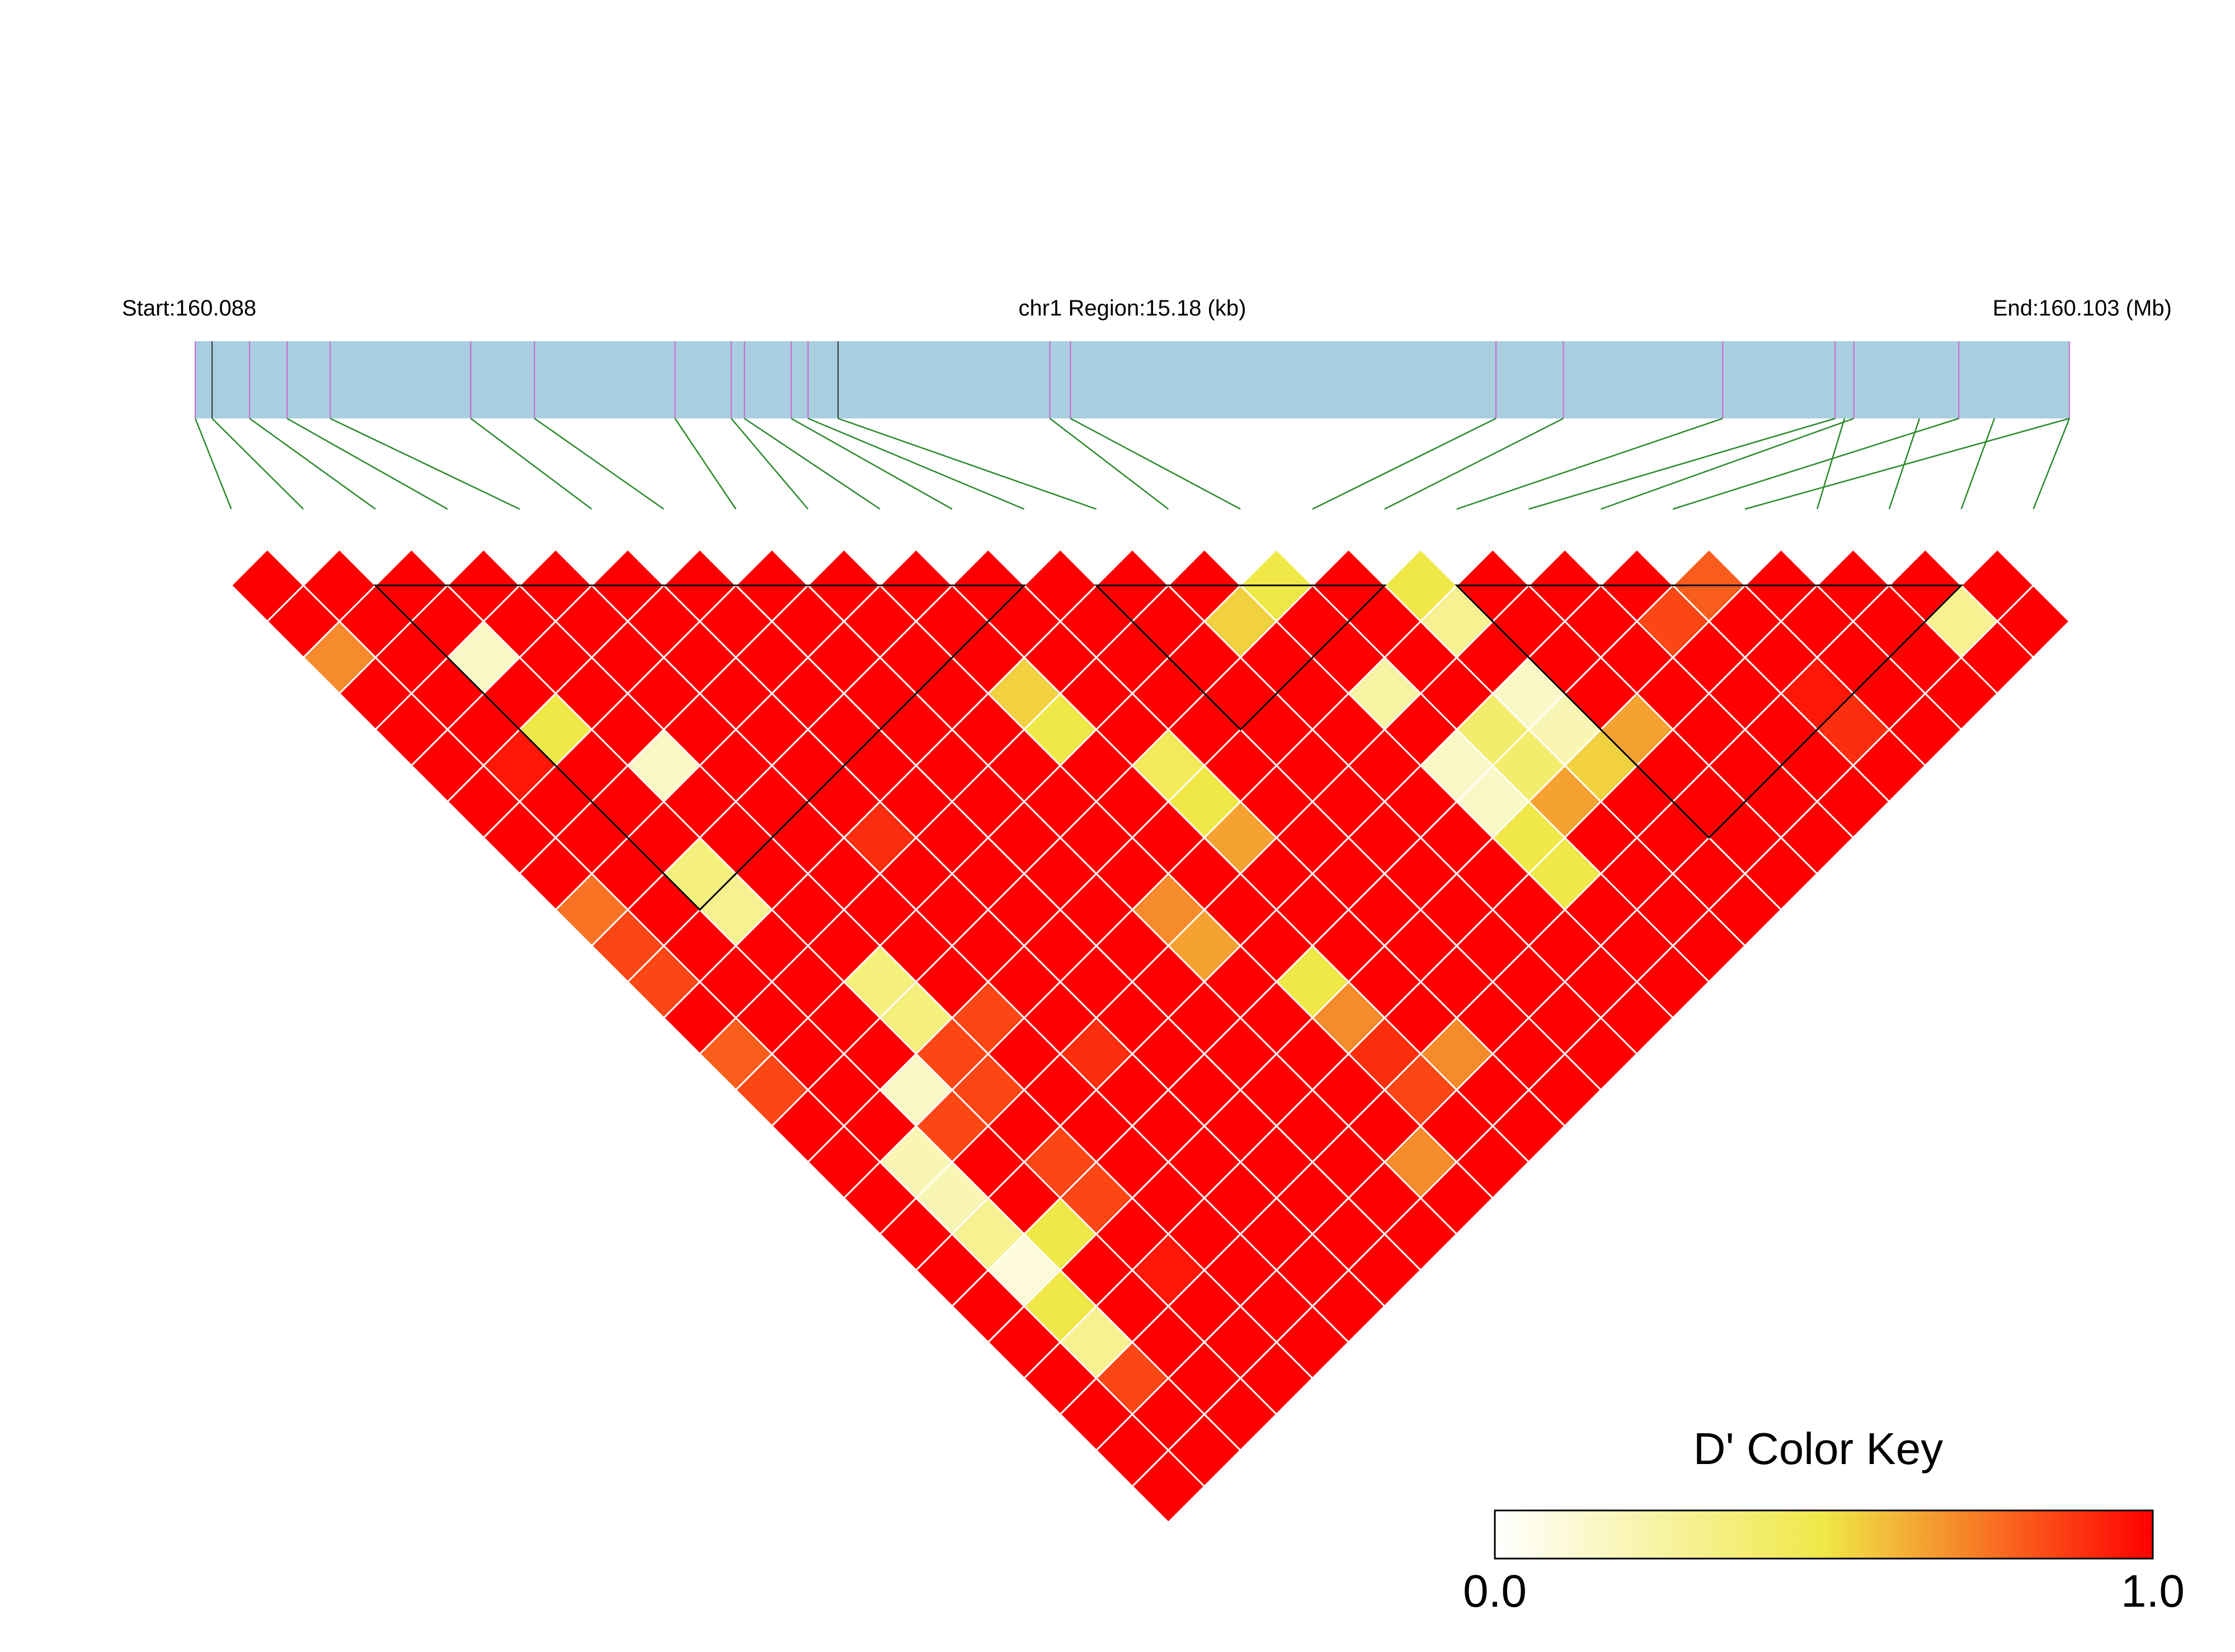 Image resolution: width=2235 pixels, height=1652 pixels. What do you see at coordinates (2153, 1592) in the screenshot?
I see `color-key-max-label: 1.0` at bounding box center [2153, 1592].